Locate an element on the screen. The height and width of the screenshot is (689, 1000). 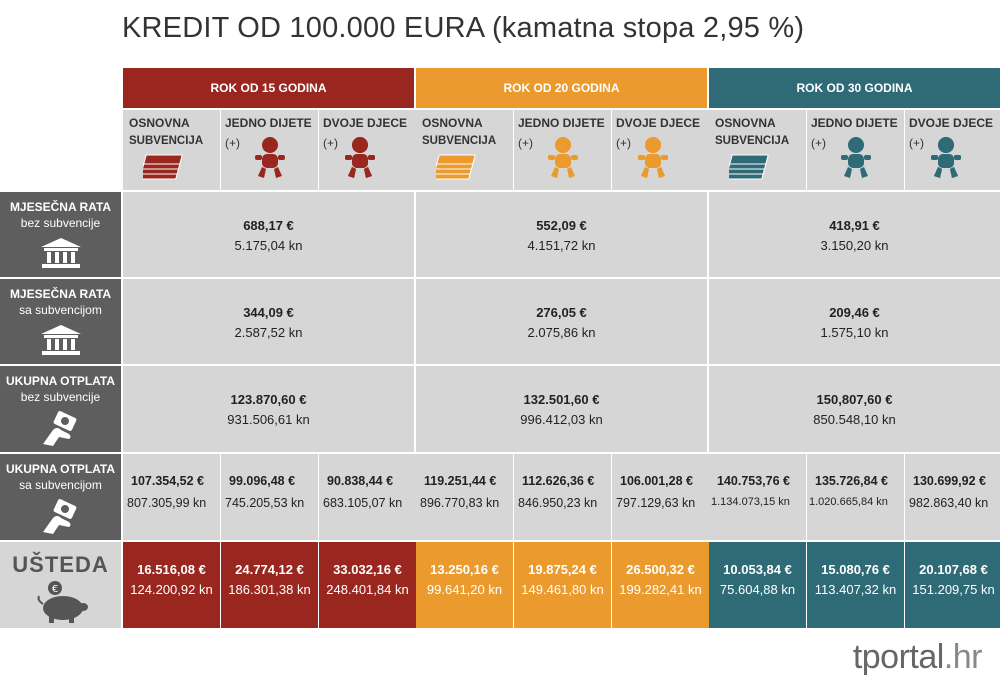
value-kn: 896.770,83 kn is located at coordinates (460, 503).